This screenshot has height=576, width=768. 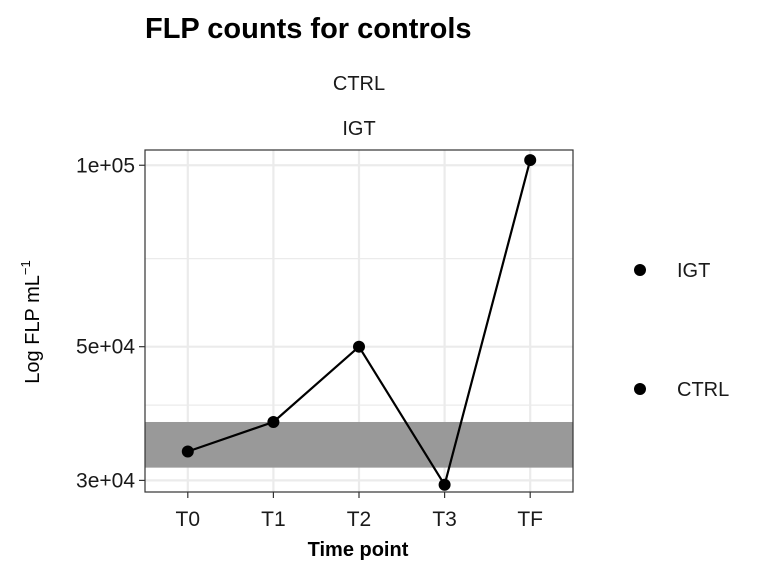 I want to click on y-axis-title-superscript: −1, so click(x=25, y=267).